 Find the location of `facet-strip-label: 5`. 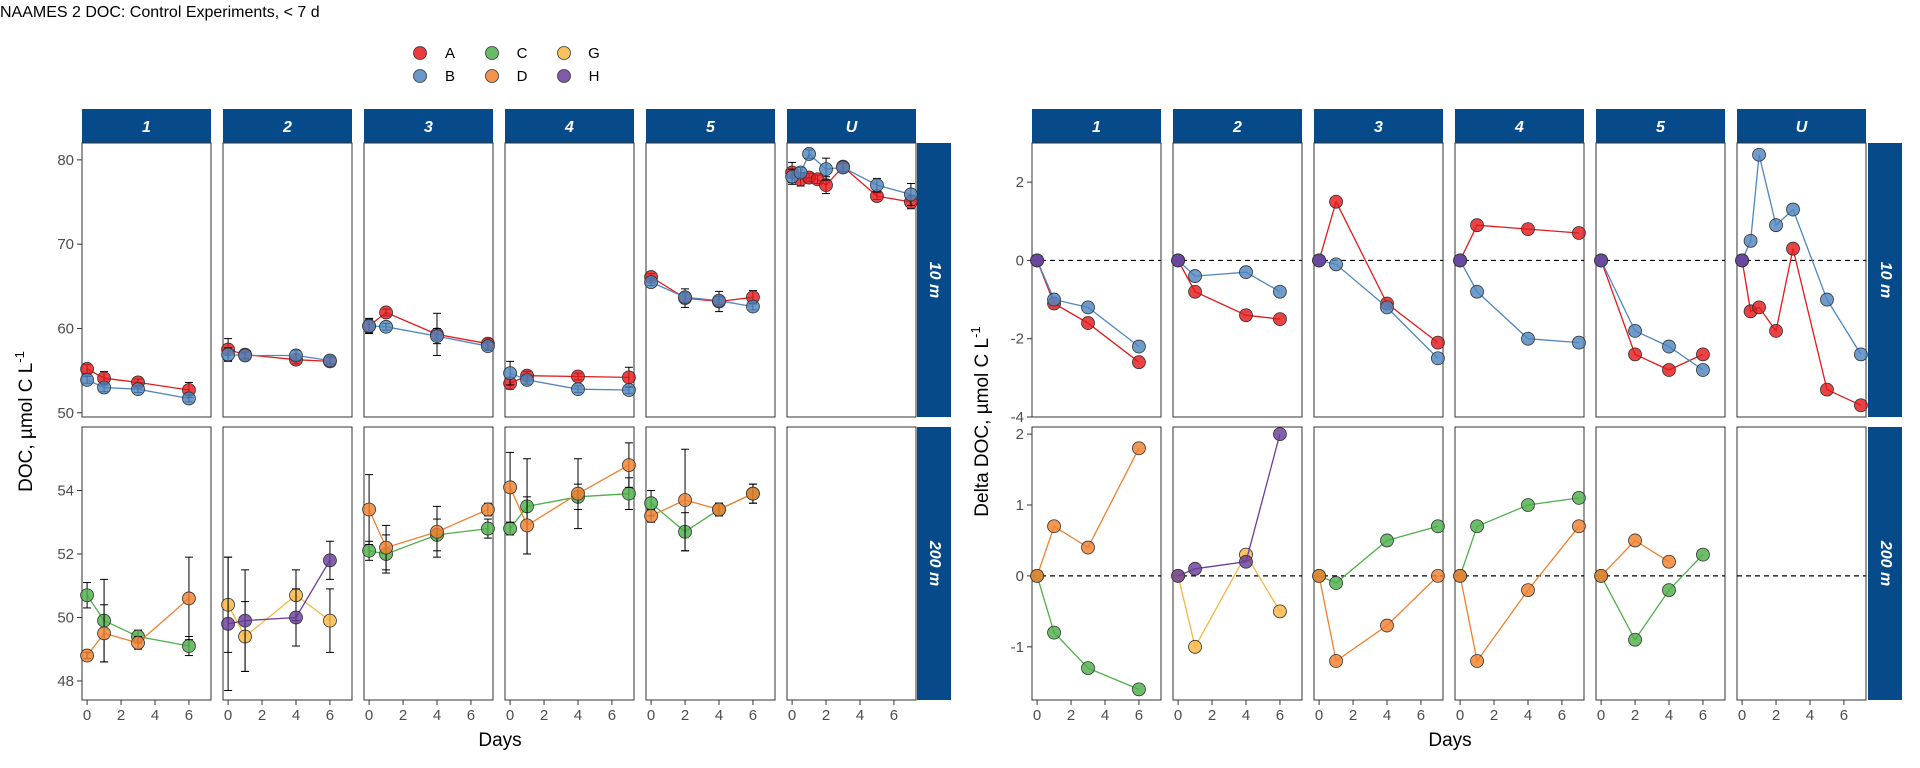

facet-strip-label: 5 is located at coordinates (1661, 127).